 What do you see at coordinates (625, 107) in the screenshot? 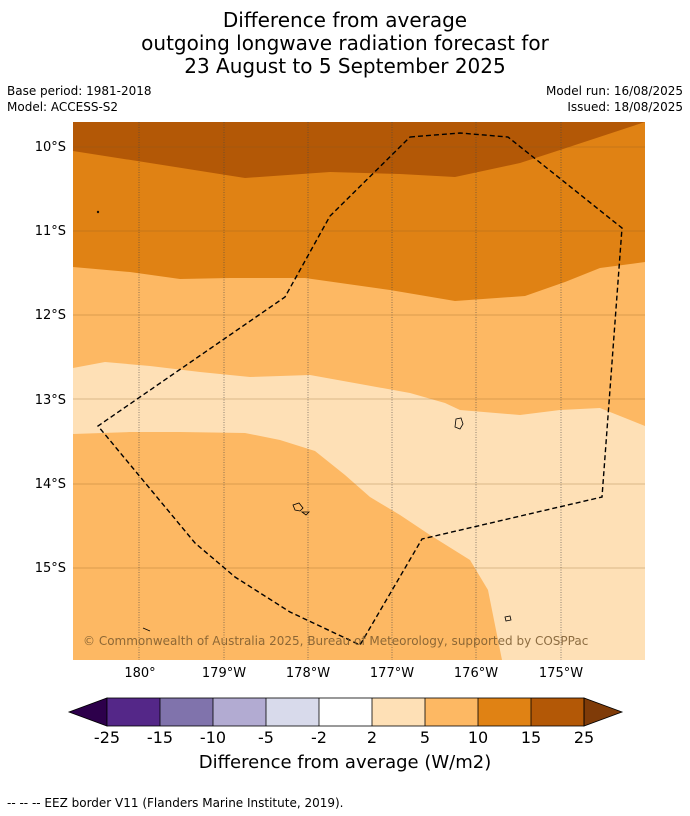
I see `issued-date: Issued: 18/08/2025` at bounding box center [625, 107].